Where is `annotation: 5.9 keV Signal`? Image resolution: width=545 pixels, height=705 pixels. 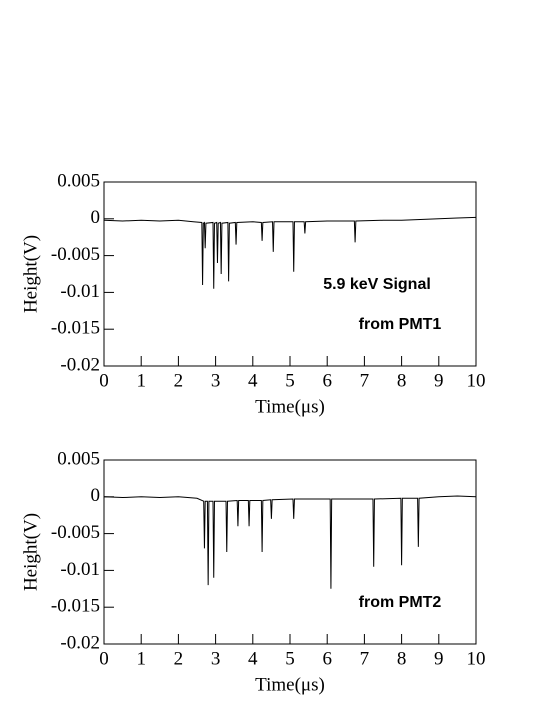
annotation: 5.9 keV Signal is located at coordinates (377, 284).